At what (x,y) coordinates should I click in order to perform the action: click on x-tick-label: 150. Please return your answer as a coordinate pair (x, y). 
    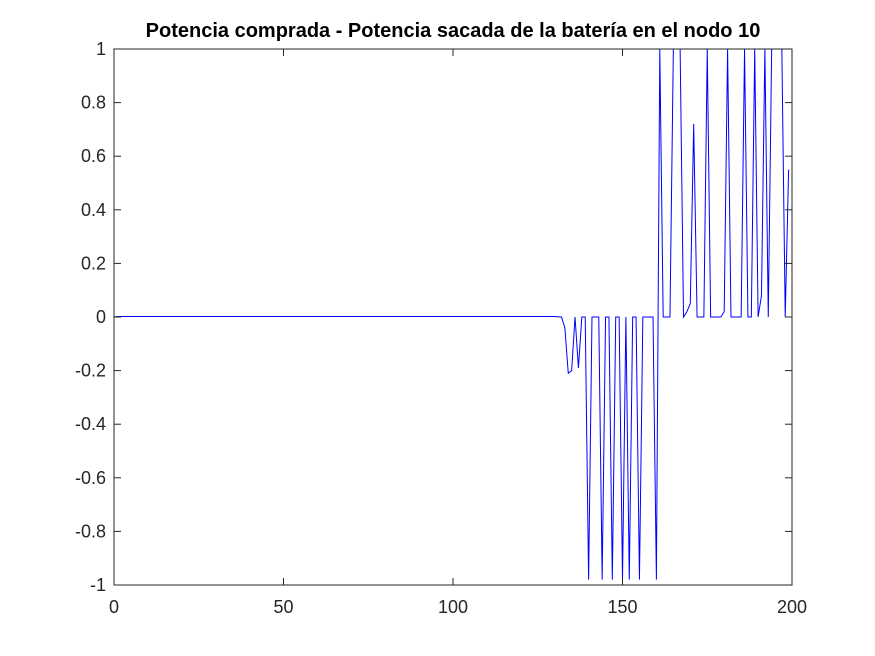
    Looking at the image, I should click on (622, 607).